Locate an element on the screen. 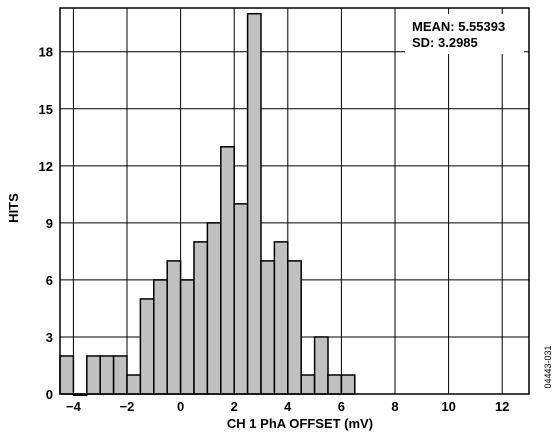  x-tick-label: 6 is located at coordinates (341, 406).